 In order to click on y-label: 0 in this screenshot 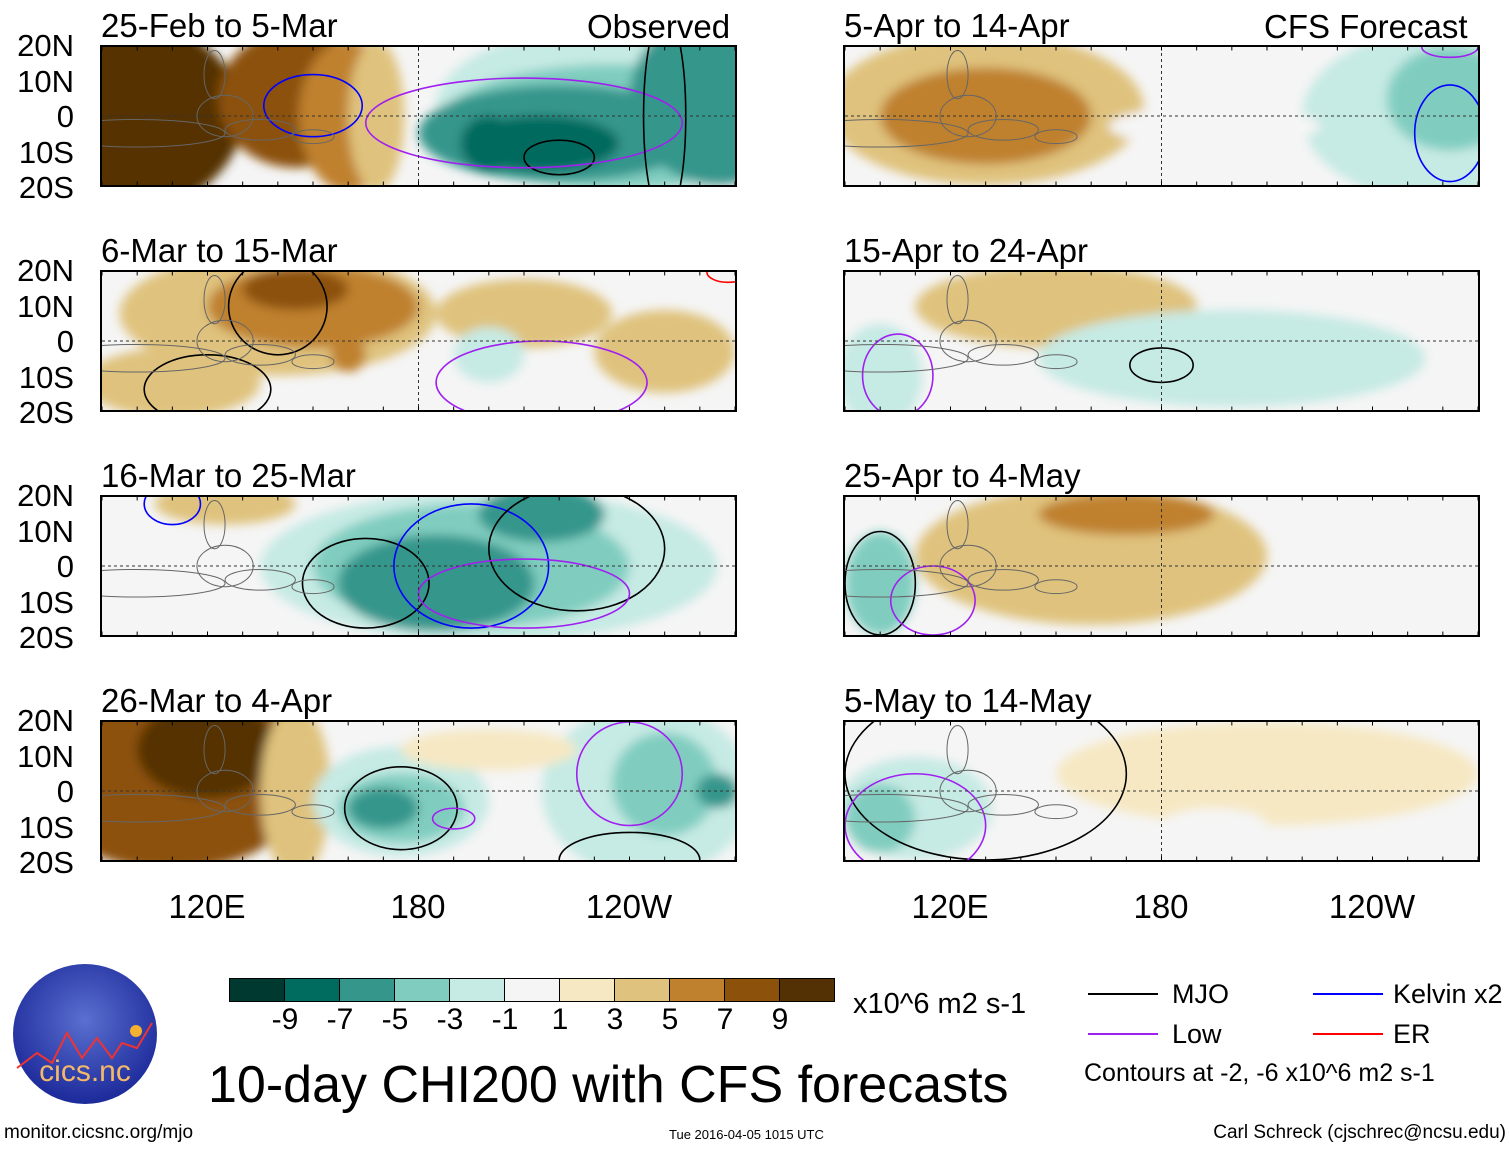, I will do `click(65, 341)`.